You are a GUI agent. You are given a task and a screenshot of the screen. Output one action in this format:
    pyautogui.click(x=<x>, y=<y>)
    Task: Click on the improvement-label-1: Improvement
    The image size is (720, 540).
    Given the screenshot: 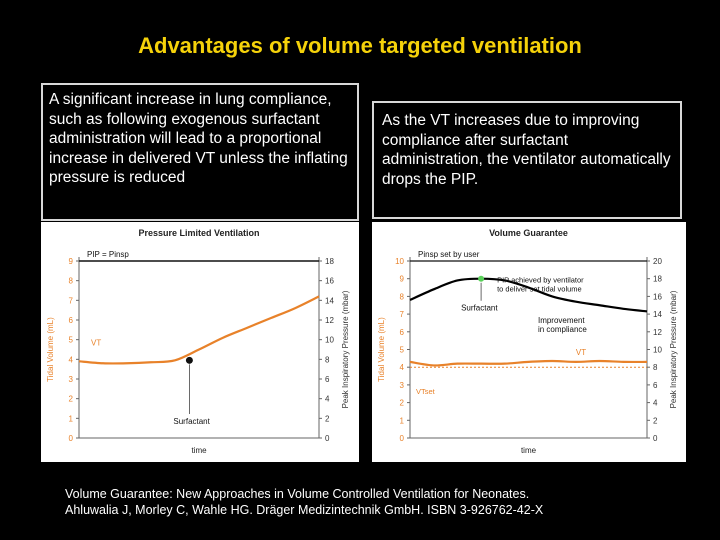 What is the action you would take?
    pyautogui.click(x=561, y=320)
    